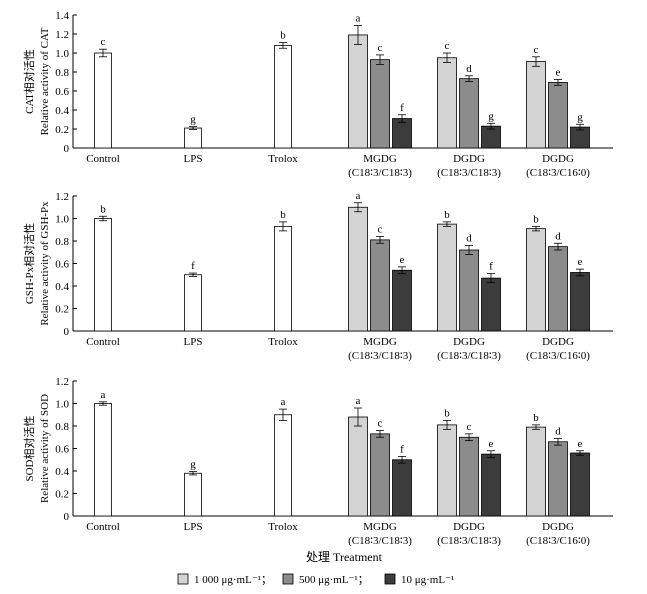 This screenshot has width=647, height=594. I want to click on legend-label: 500 μg·mL⁻¹；, so click(334, 580).